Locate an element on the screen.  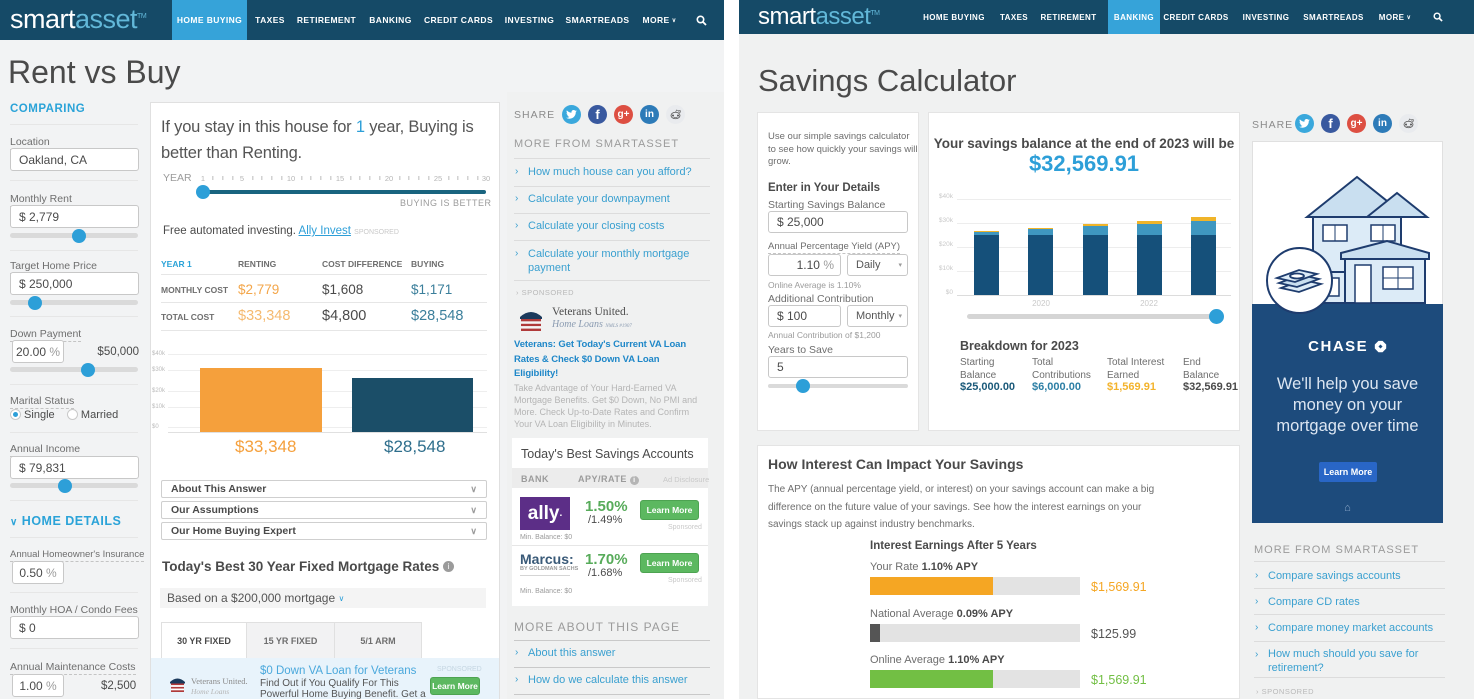
svg-text: 5 is located at coordinates (242, 178).